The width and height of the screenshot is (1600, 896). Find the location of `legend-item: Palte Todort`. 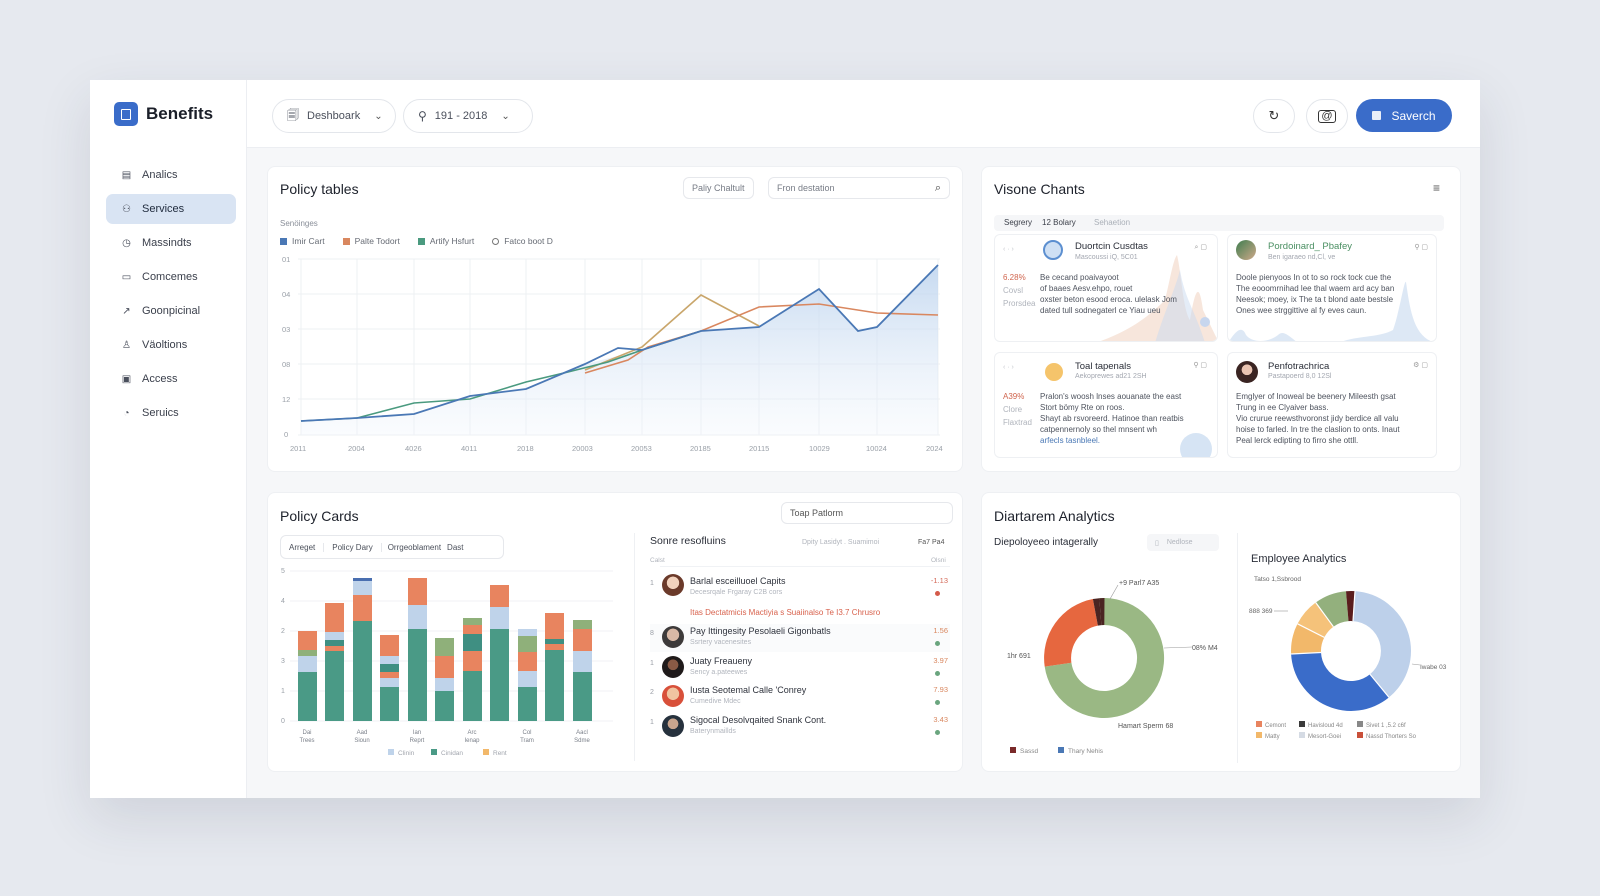

legend-item: Palte Todort is located at coordinates (371, 241).